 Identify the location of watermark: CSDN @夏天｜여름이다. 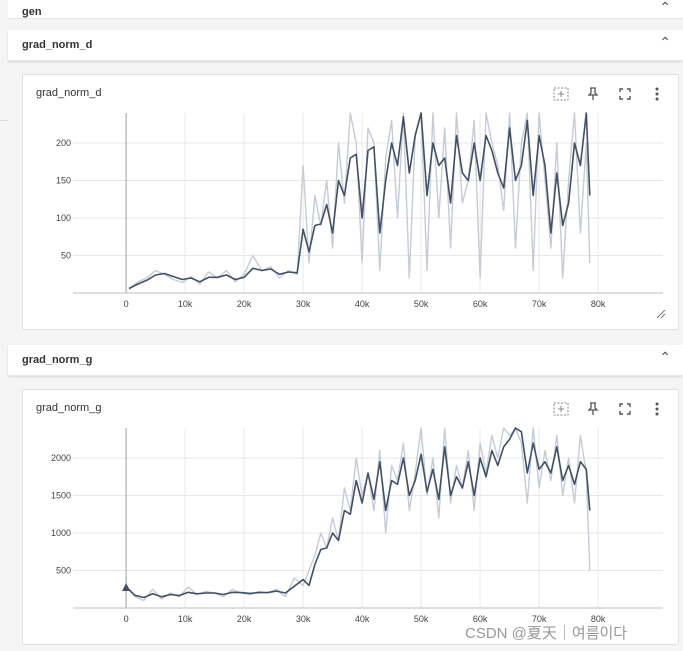
(546, 633).